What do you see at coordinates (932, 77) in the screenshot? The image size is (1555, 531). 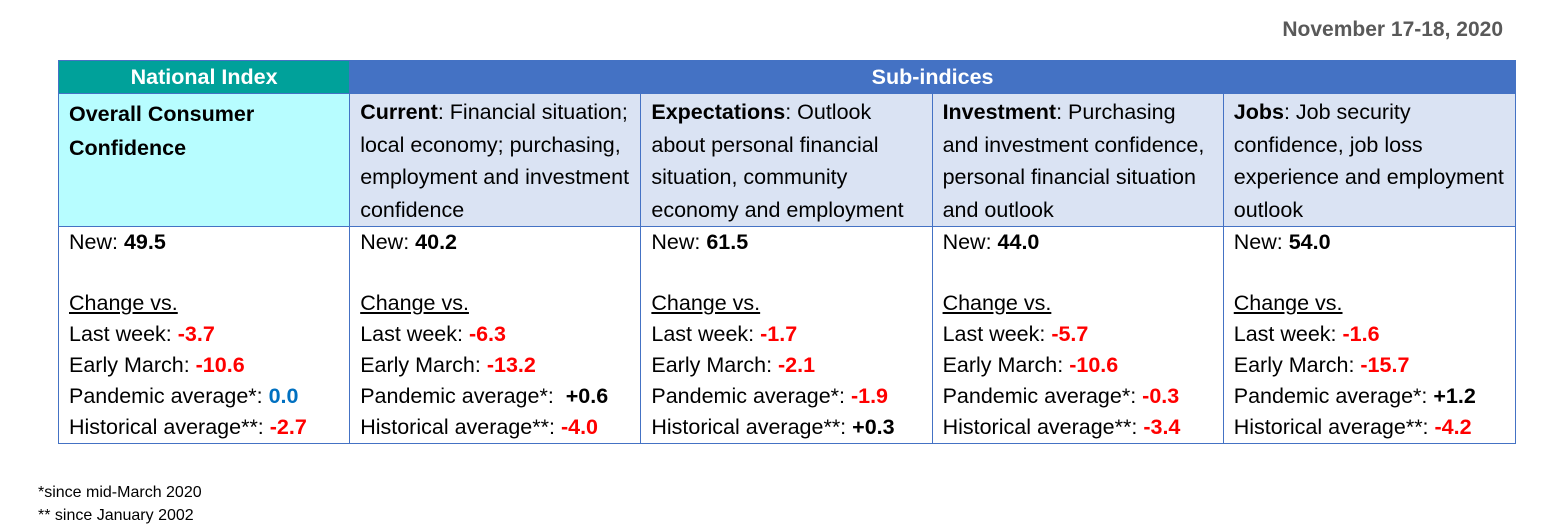 I see `sub-indices-header: Sub-indices` at bounding box center [932, 77].